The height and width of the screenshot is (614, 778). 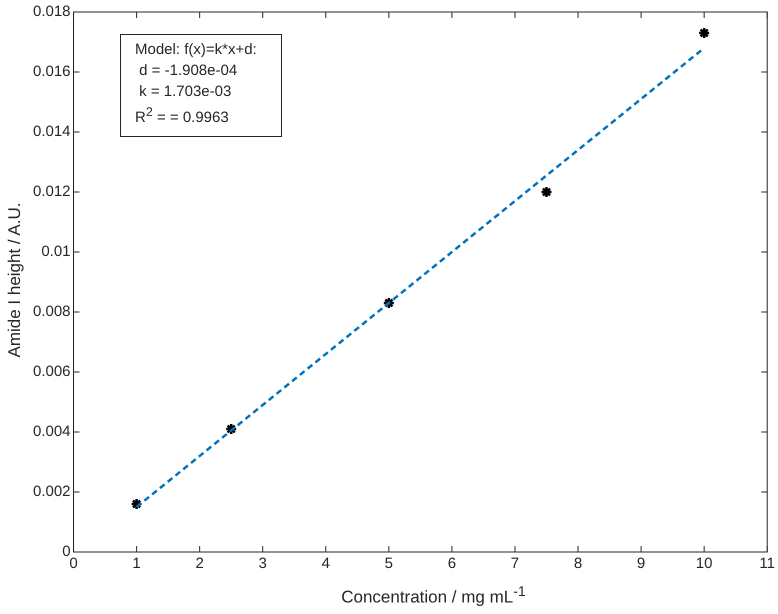 I want to click on annotation: k = 1.703e-03, so click(x=185, y=91).